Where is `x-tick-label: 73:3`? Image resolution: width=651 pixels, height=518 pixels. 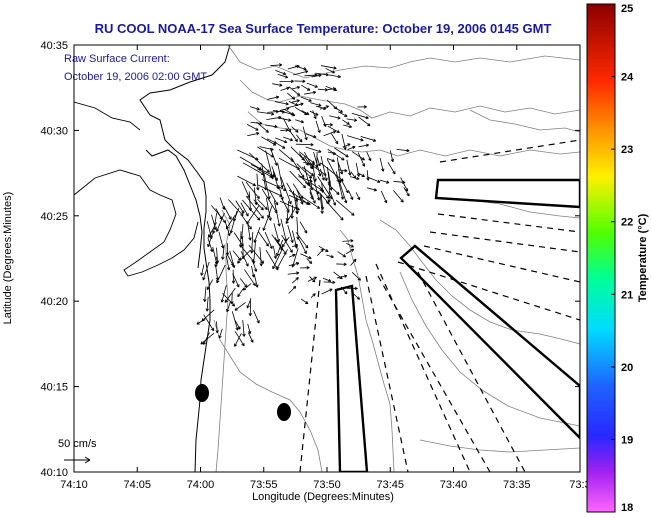 x-tick-label: 73:3 is located at coordinates (579, 485).